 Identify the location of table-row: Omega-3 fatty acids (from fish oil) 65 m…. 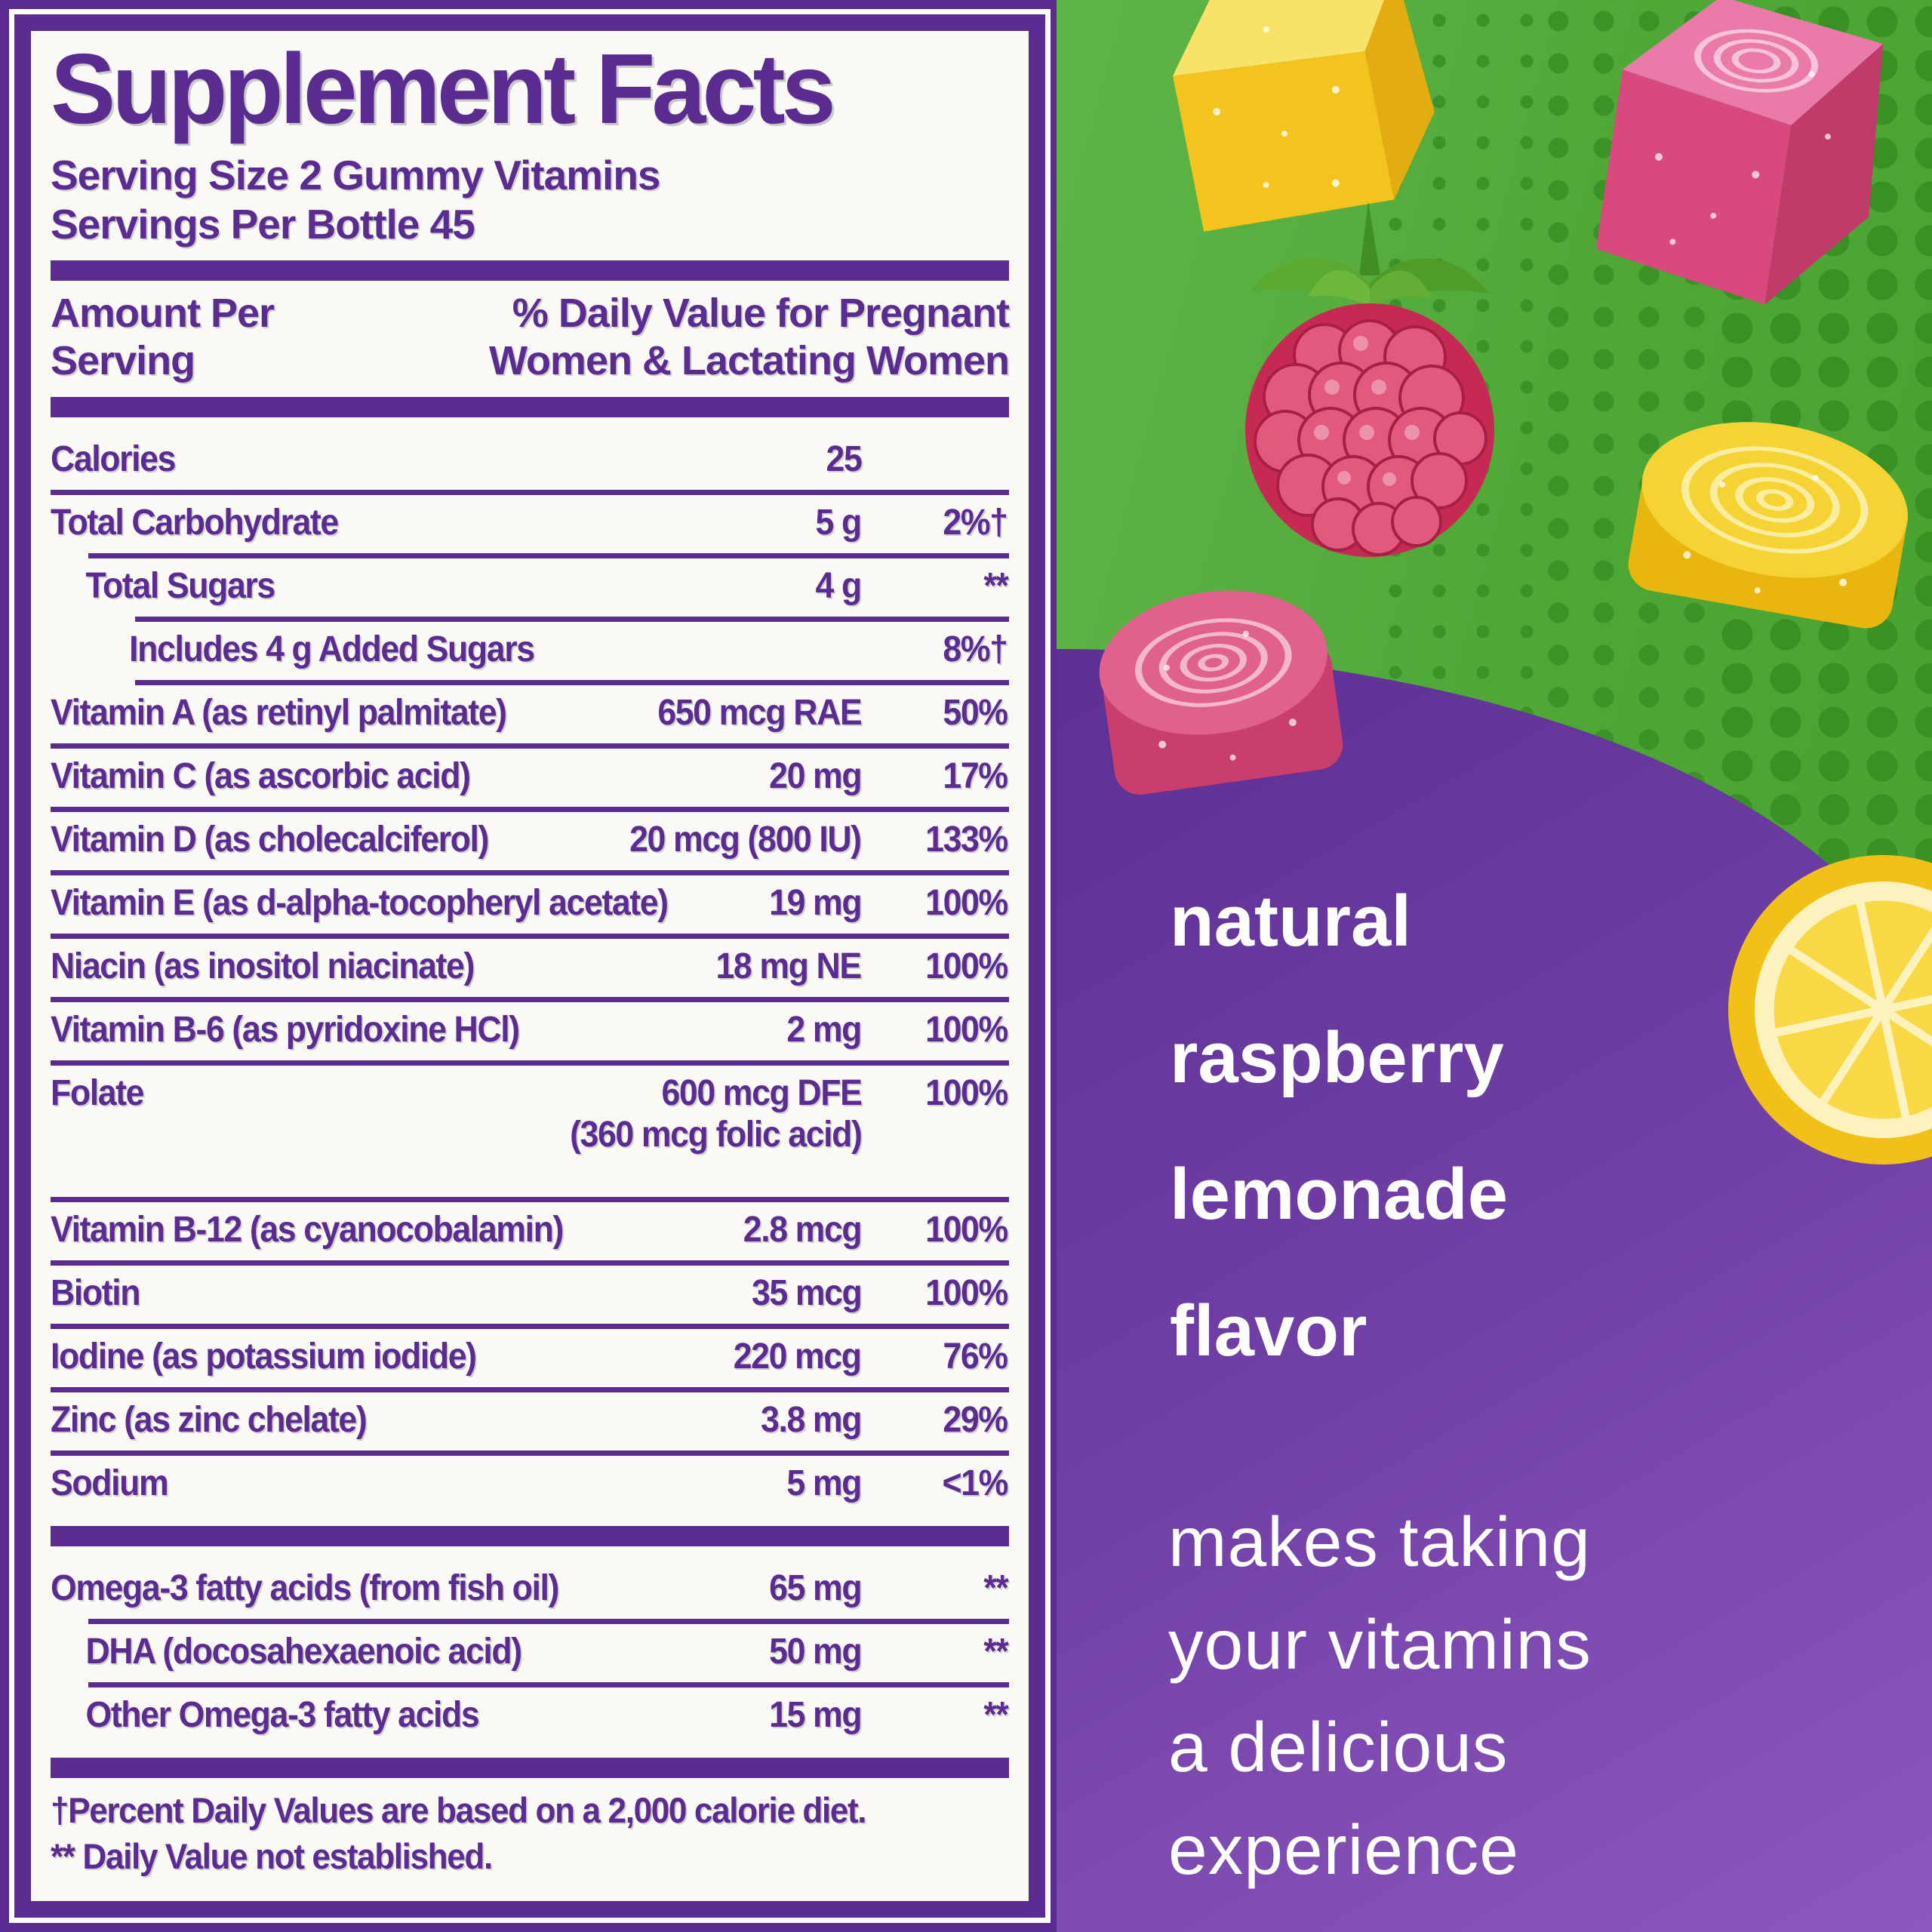
(530, 1587).